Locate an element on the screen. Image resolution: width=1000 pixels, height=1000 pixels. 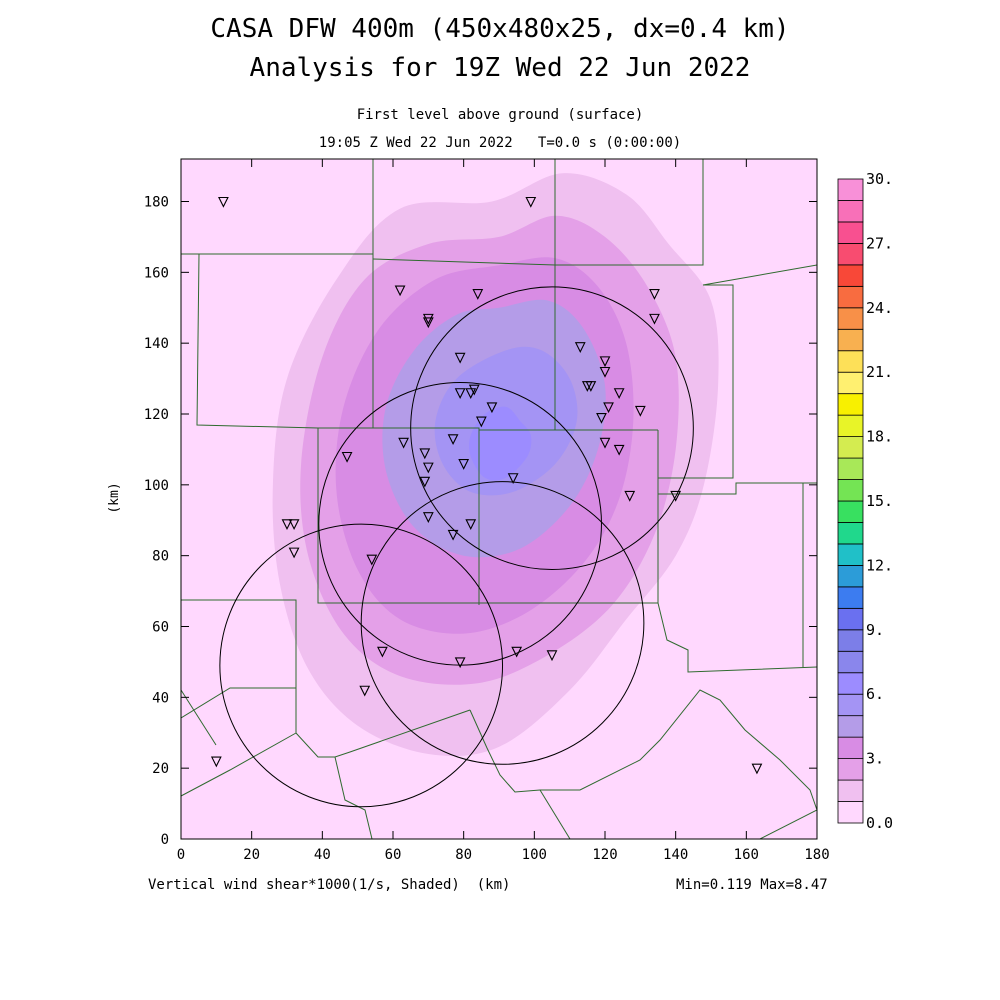
x-tick-label: 80 is located at coordinates (463, 855).